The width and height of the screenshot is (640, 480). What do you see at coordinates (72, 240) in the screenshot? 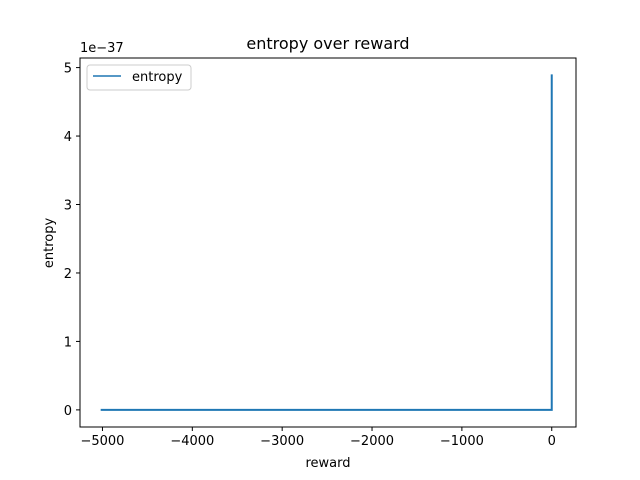
I see `y-axis: 0 1 2 3 4 5` at bounding box center [72, 240].